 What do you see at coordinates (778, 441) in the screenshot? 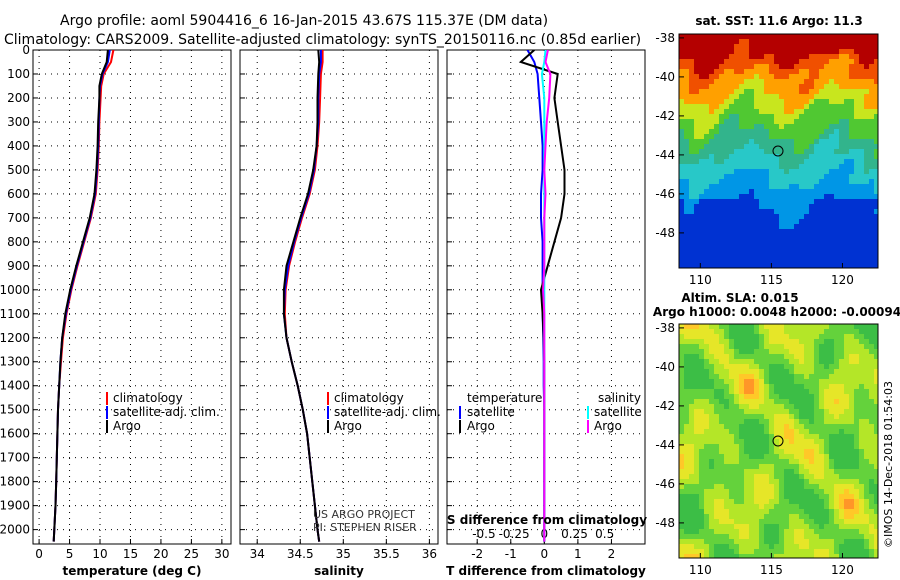
I see `sla-profile-marker` at bounding box center [778, 441].